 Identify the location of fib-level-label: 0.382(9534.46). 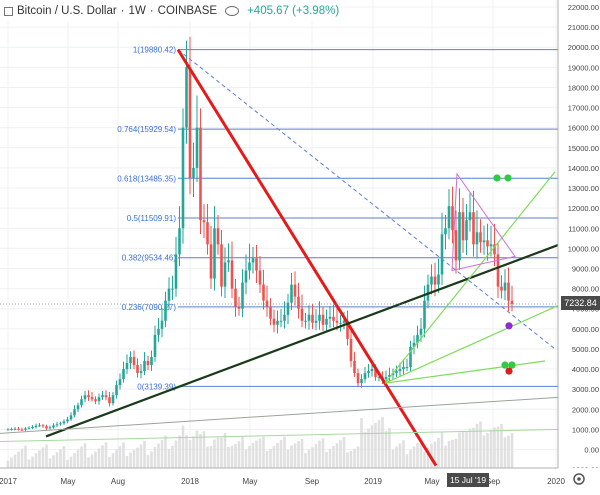
(149, 258).